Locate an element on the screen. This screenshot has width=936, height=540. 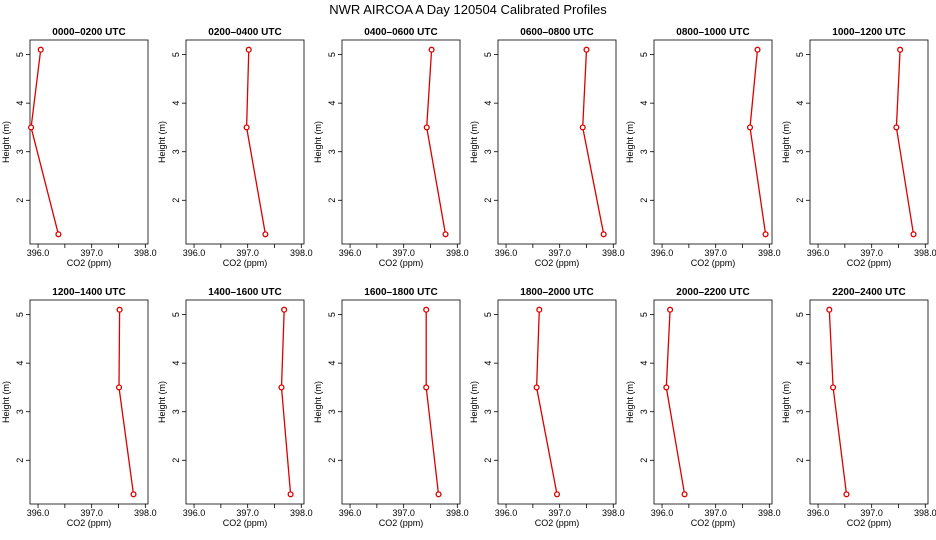
panel-title: 0600–0800 UTC is located at coordinates (556, 32).